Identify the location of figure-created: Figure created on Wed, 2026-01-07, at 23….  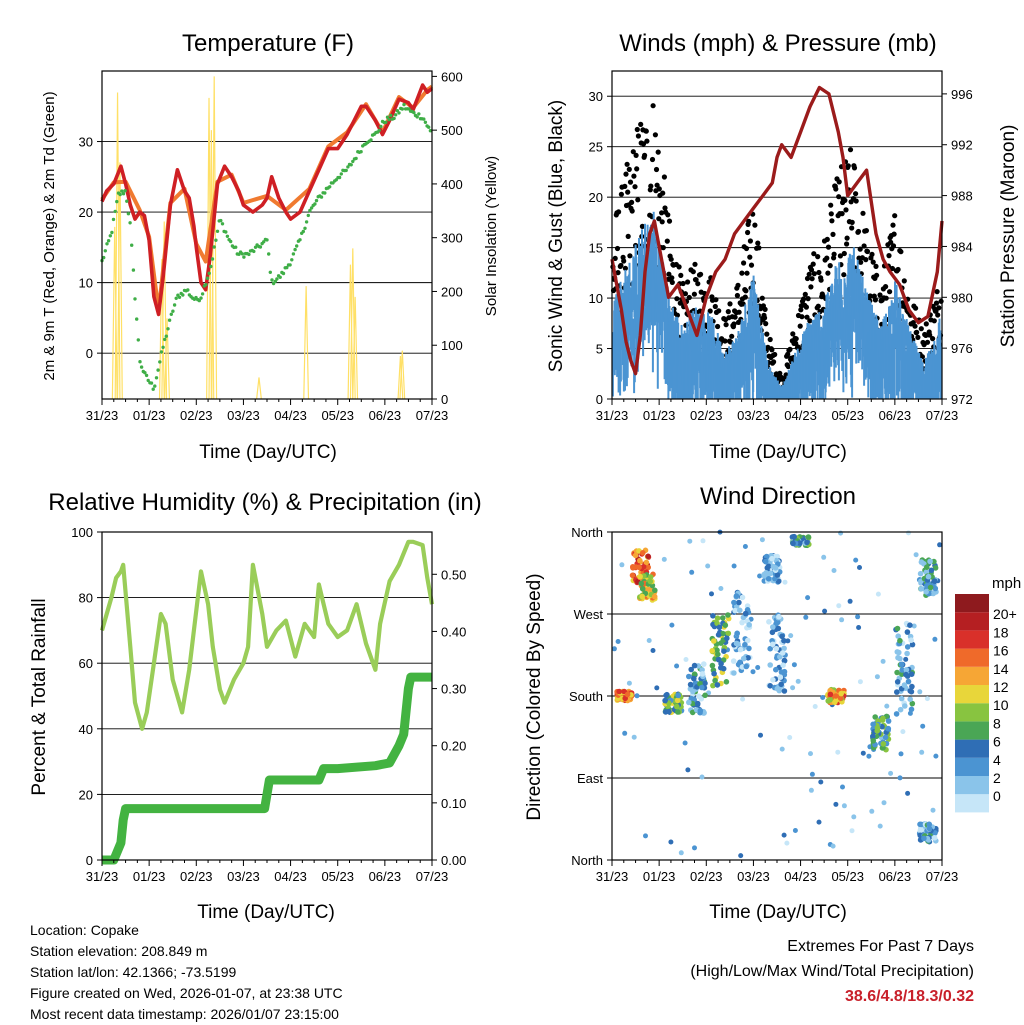
(186, 993).